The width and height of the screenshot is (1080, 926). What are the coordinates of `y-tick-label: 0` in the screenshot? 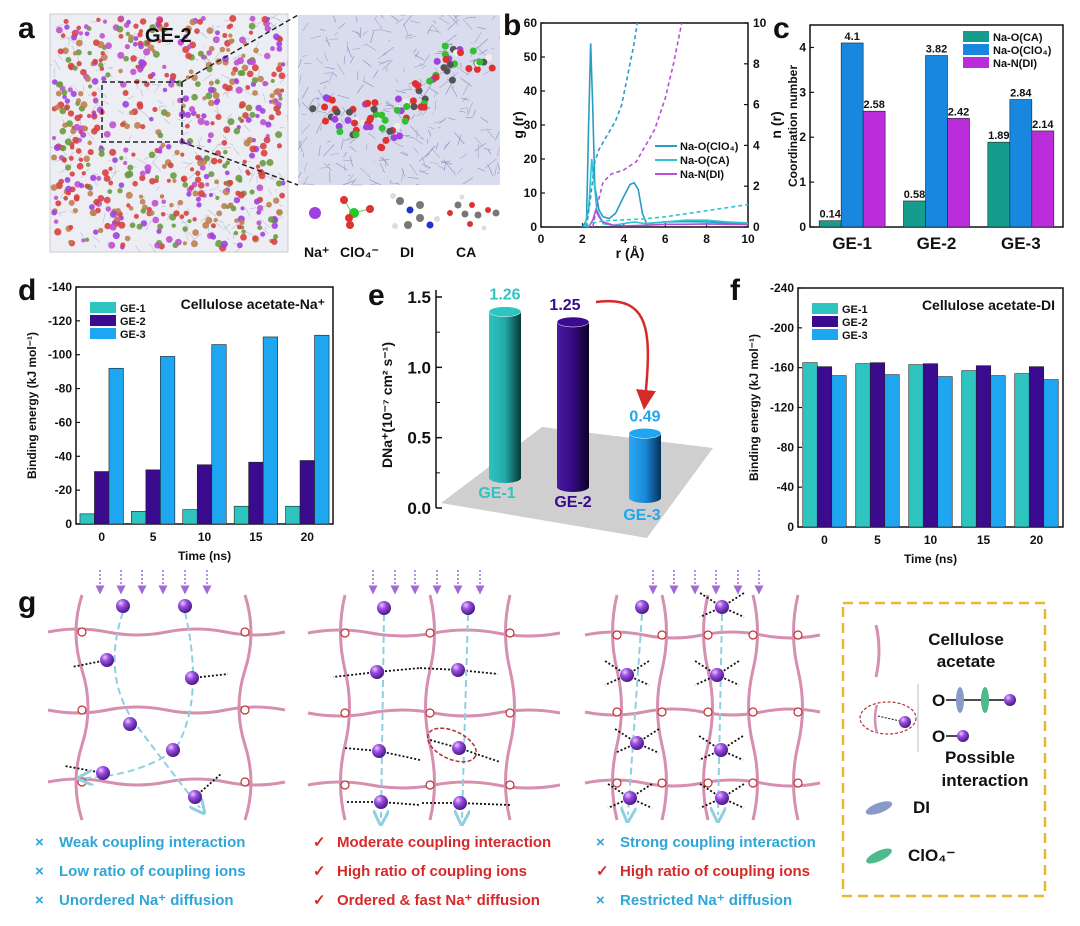 It's located at (68, 524).